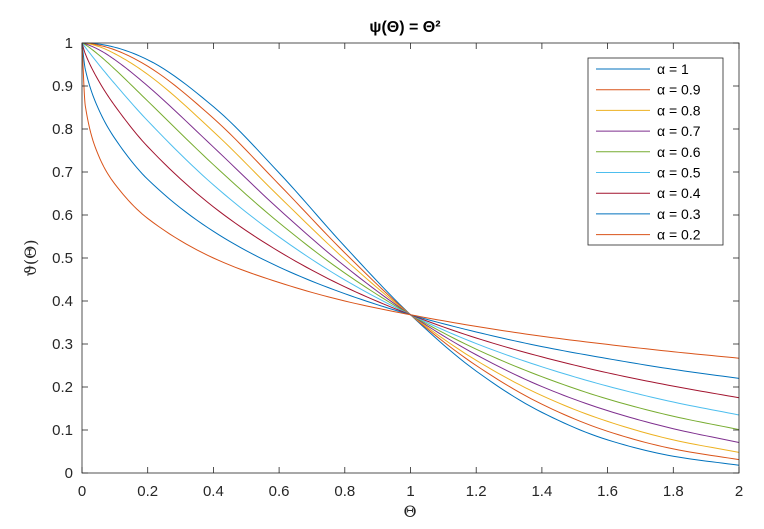 This screenshot has width=764, height=529. What do you see at coordinates (62, 301) in the screenshot?
I see `y-tick-label: 0.4` at bounding box center [62, 301].